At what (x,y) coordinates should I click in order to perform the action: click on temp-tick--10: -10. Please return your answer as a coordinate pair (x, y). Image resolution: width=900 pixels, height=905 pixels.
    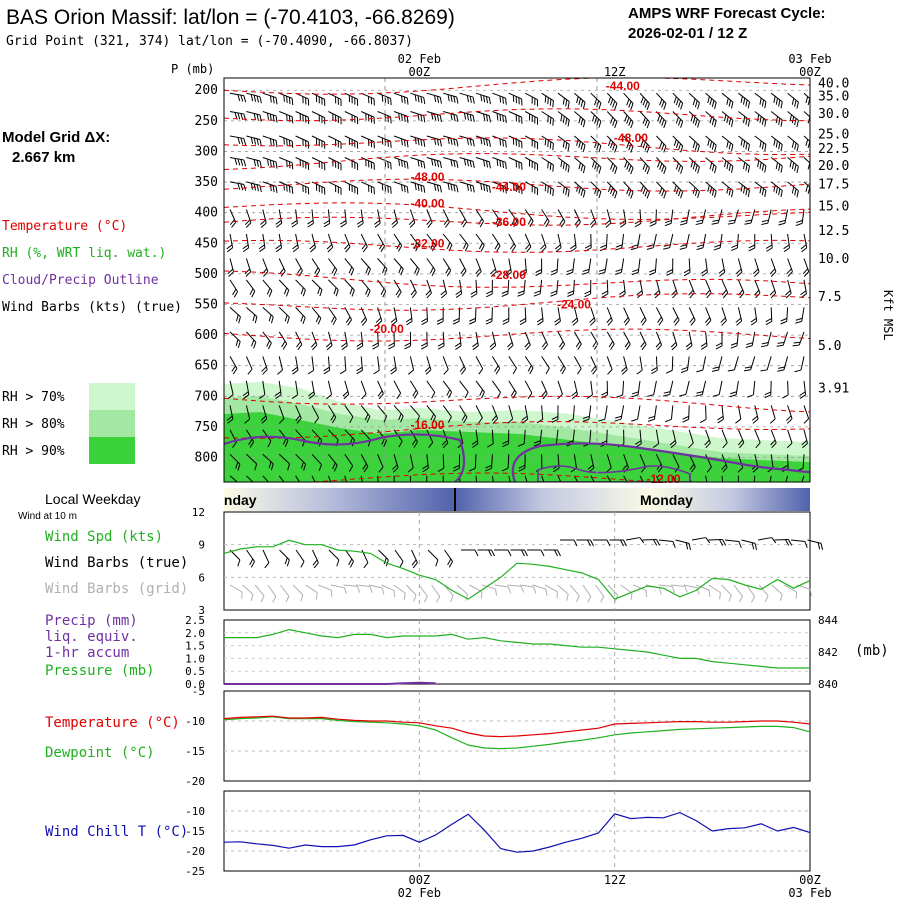
    Looking at the image, I should click on (195, 721).